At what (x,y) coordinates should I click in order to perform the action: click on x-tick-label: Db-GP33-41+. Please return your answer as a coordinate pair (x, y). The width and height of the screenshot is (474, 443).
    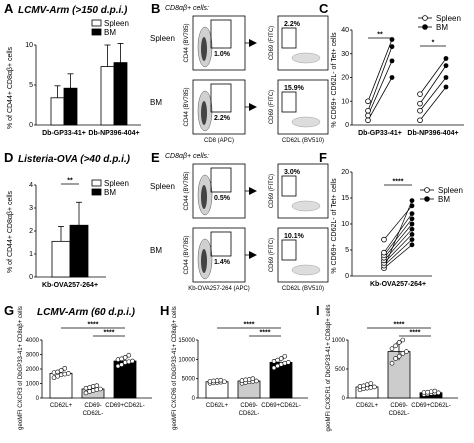
    Looking at the image, I should click on (64, 133).